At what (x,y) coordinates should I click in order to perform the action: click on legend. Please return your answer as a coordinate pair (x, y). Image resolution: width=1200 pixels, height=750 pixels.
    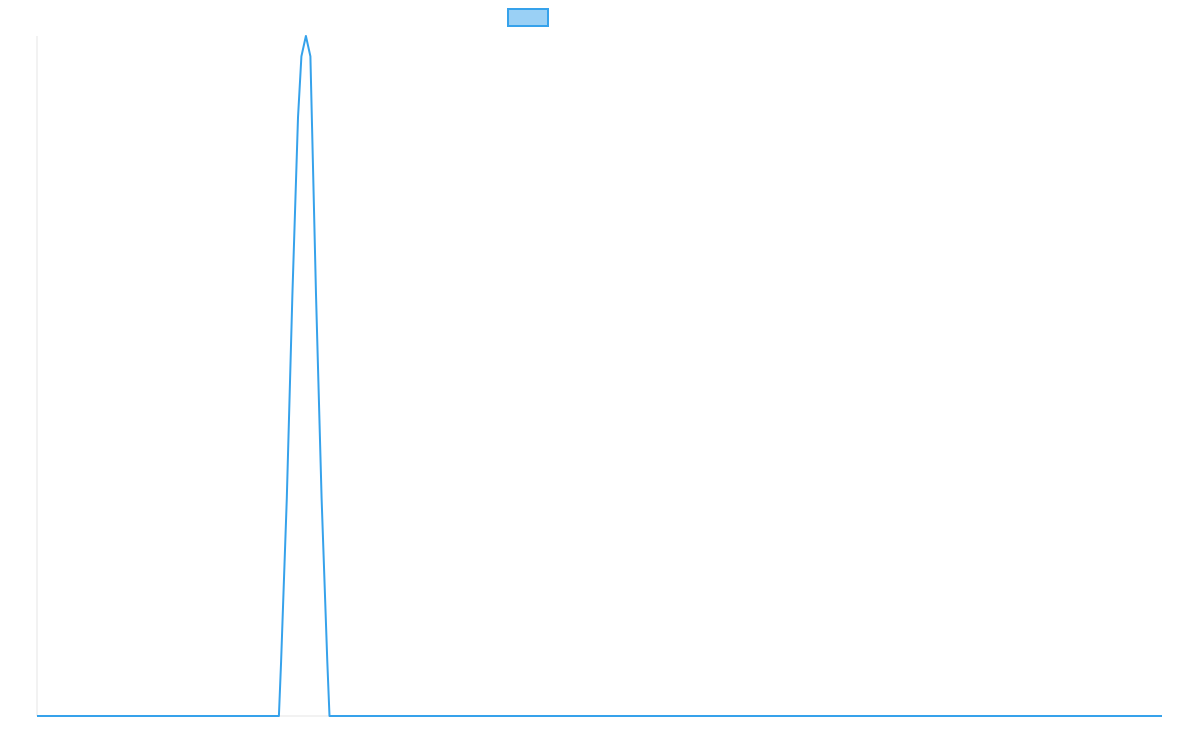
    Looking at the image, I should click on (528, 17).